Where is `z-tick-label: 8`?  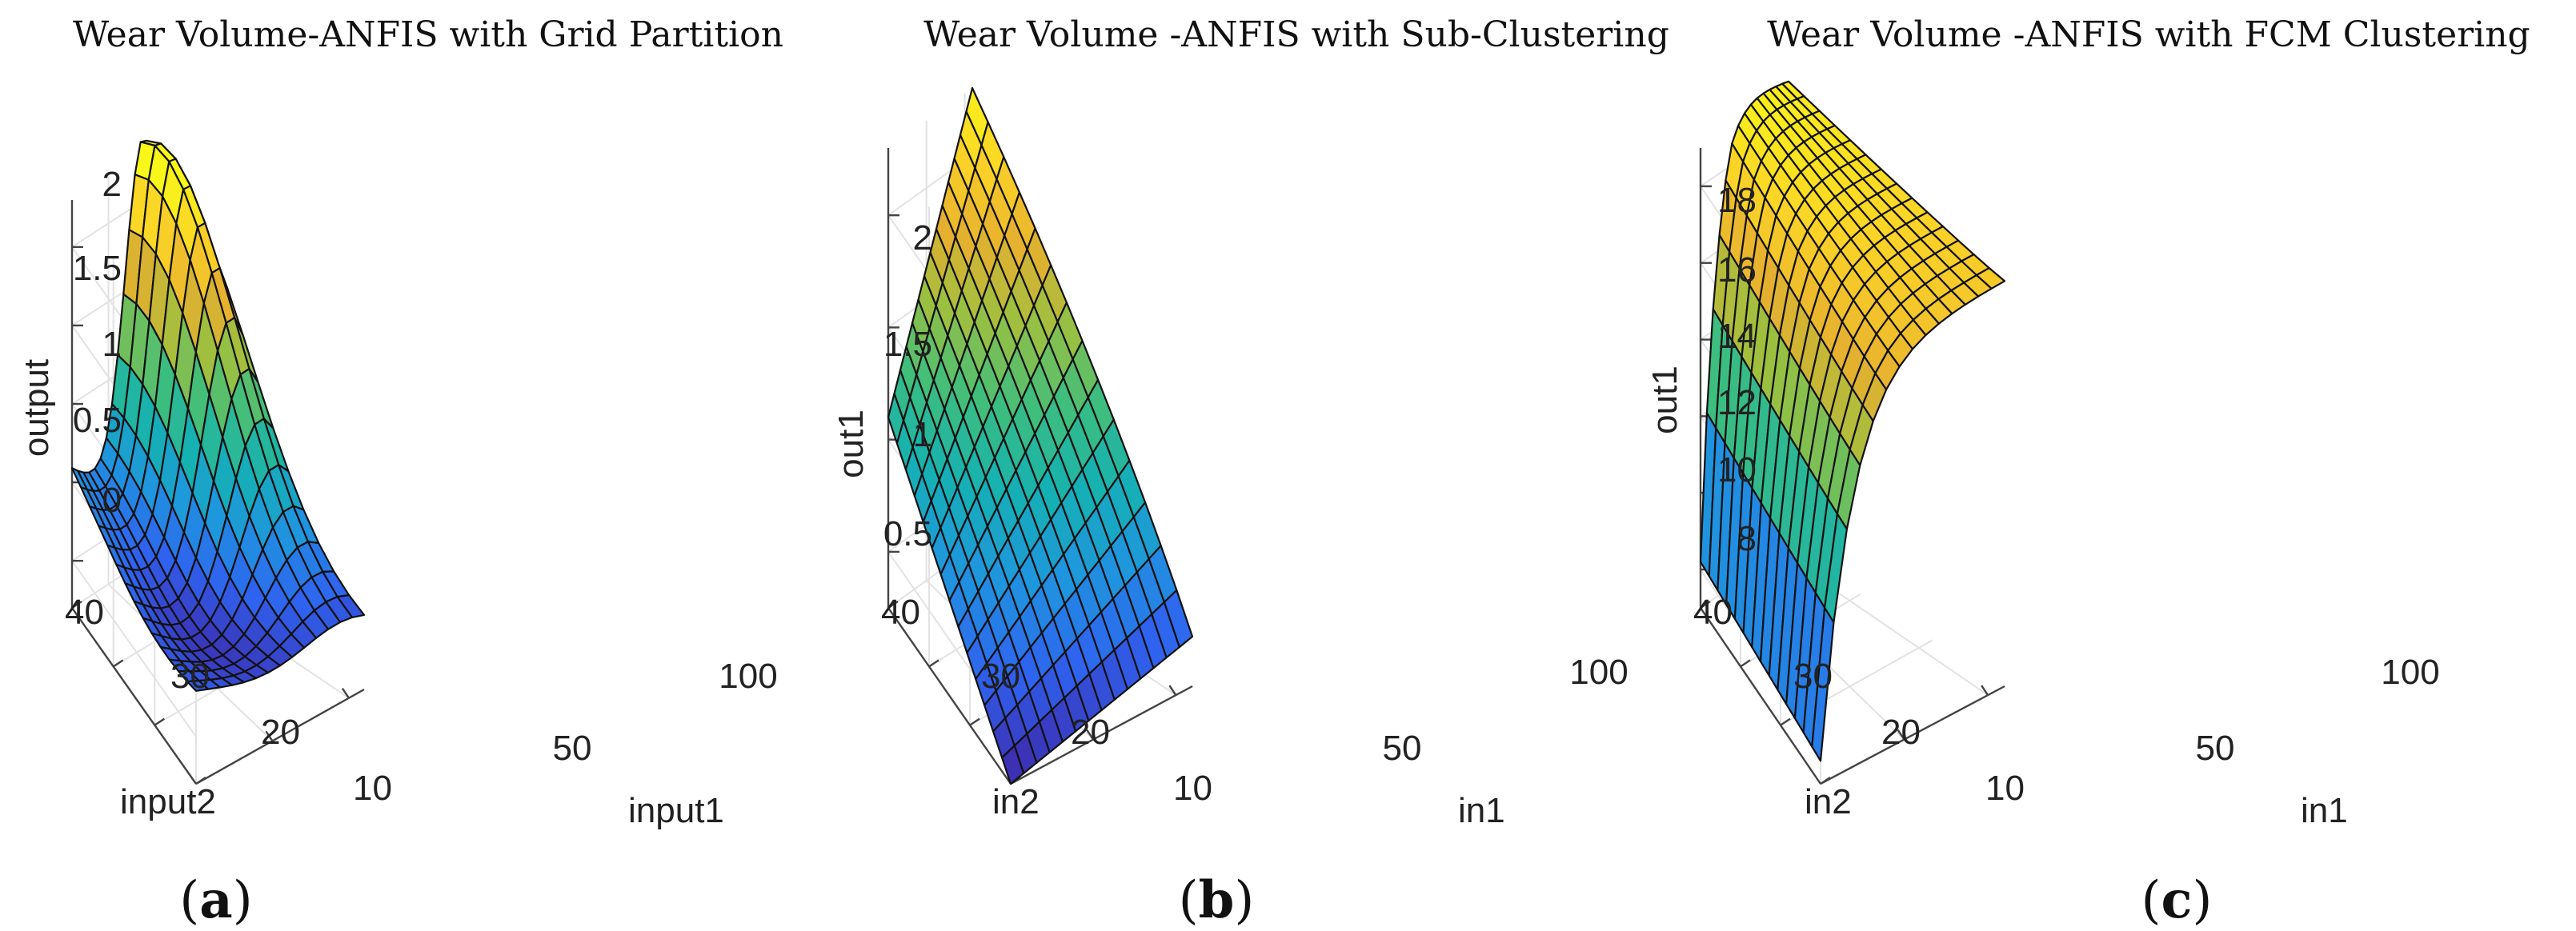
z-tick-label: 8 is located at coordinates (1747, 538).